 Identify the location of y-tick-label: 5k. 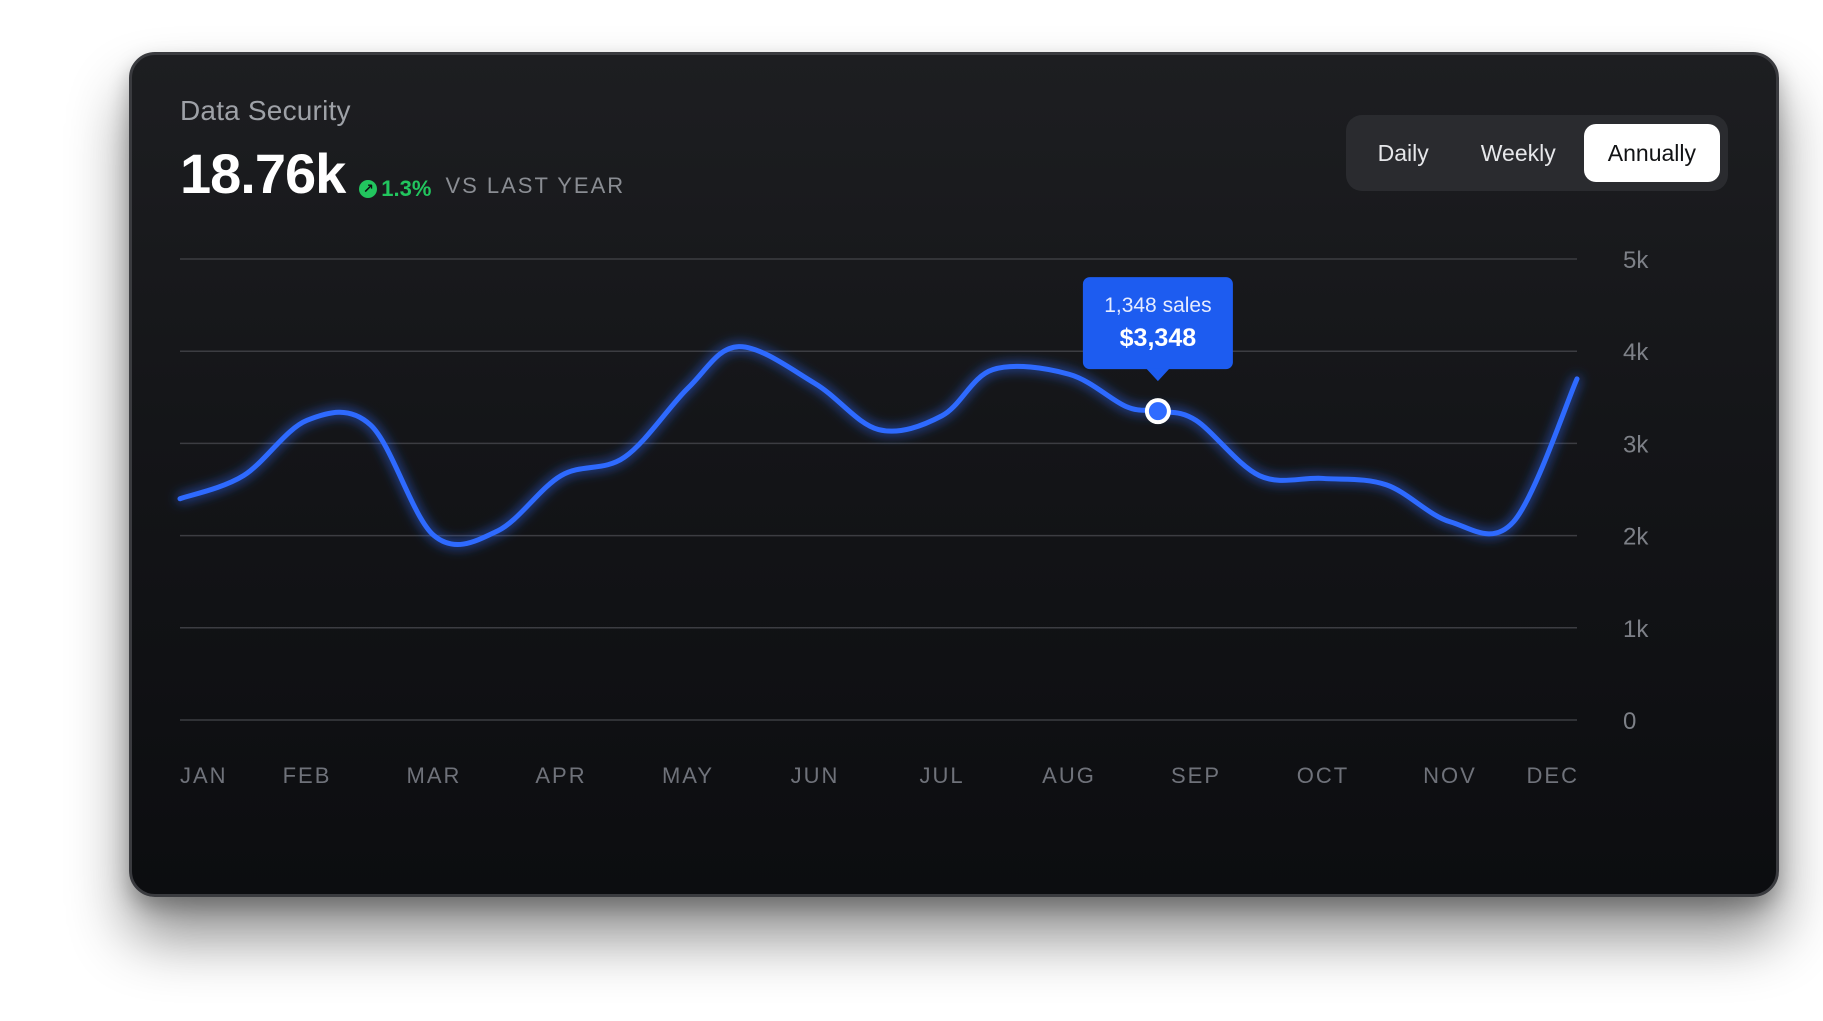
(1636, 260).